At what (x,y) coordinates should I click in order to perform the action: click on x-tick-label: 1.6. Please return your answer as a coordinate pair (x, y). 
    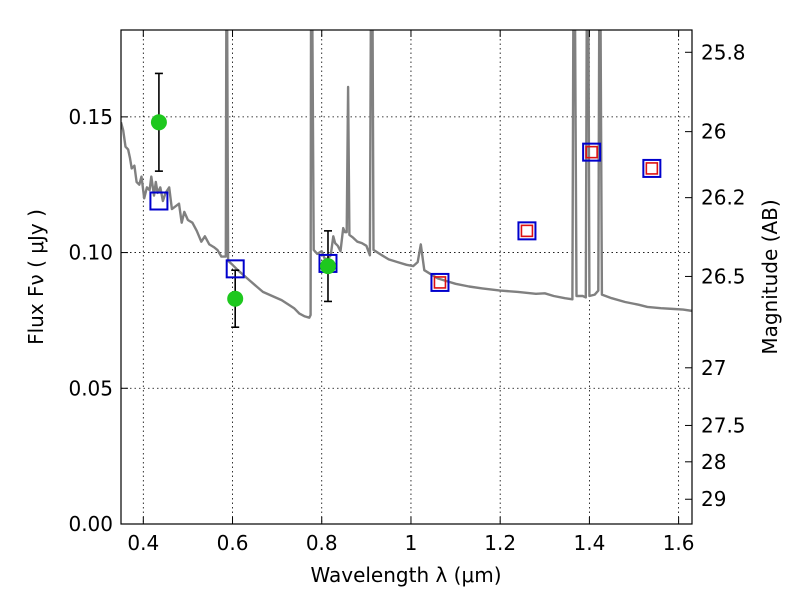
    Looking at the image, I should click on (679, 543).